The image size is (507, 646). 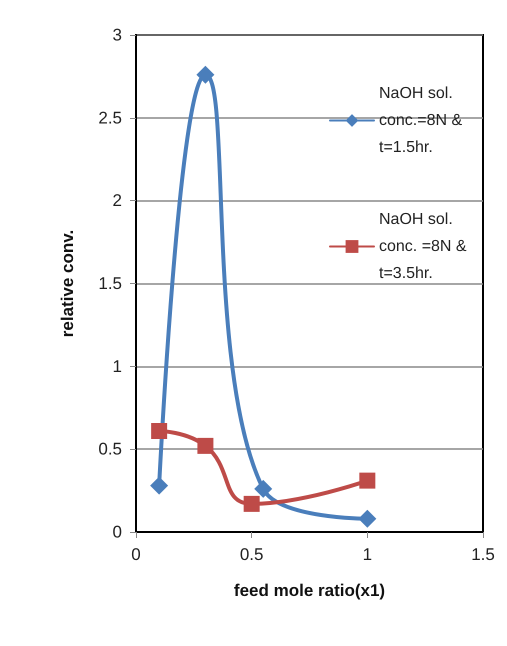 What do you see at coordinates (117, 532) in the screenshot?
I see `y-tick-label: 0` at bounding box center [117, 532].